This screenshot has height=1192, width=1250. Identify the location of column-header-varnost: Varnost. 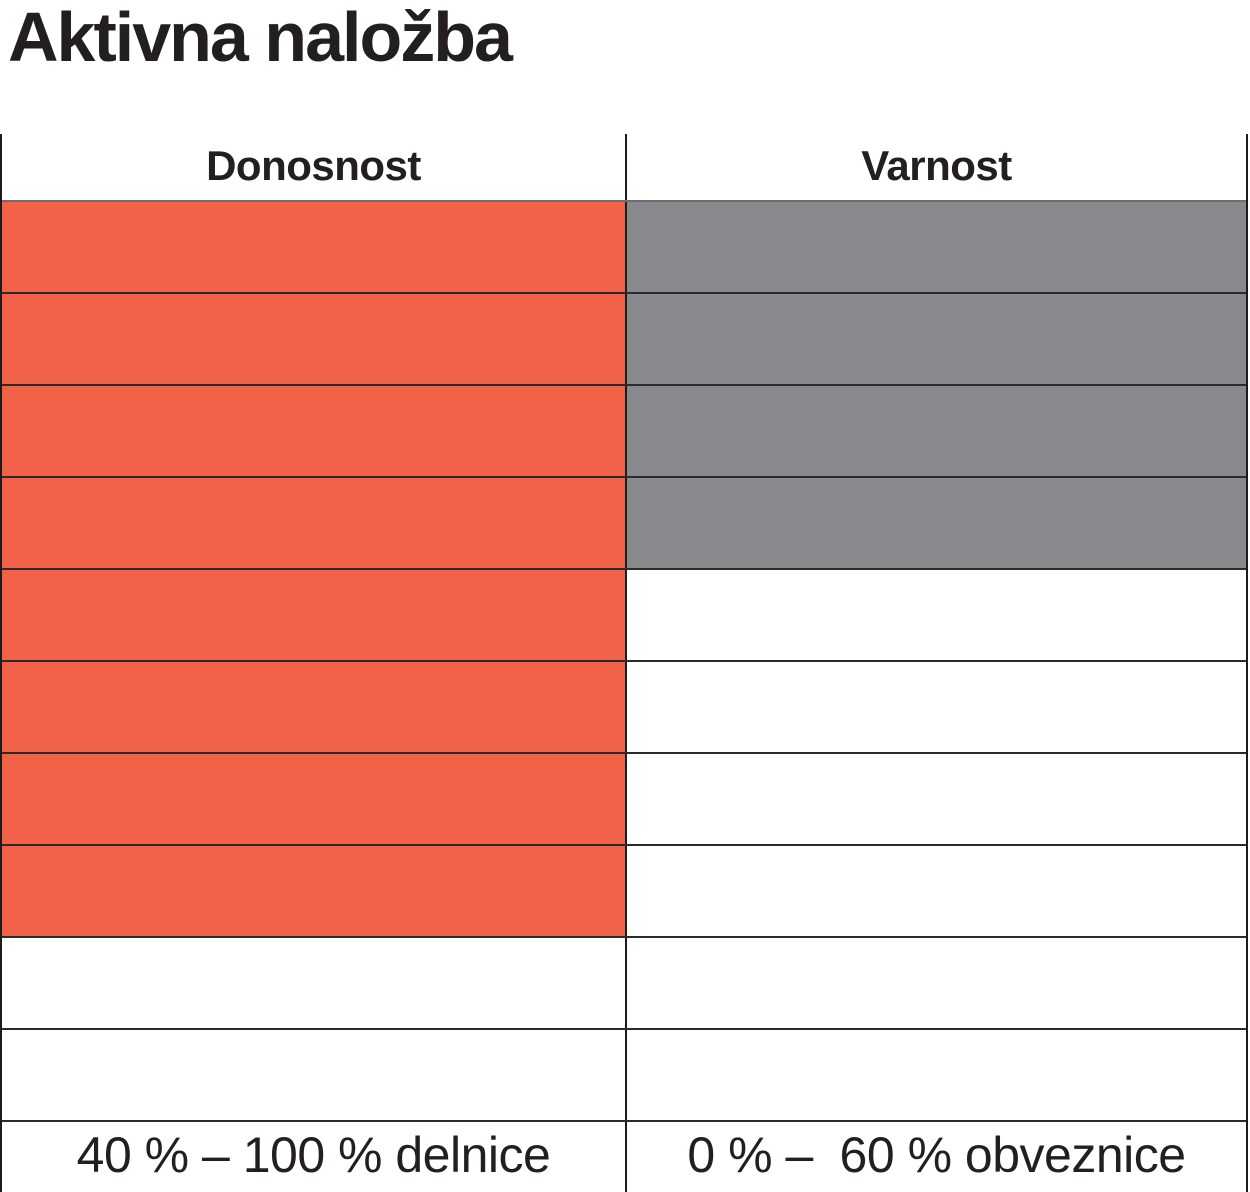
(936, 165).